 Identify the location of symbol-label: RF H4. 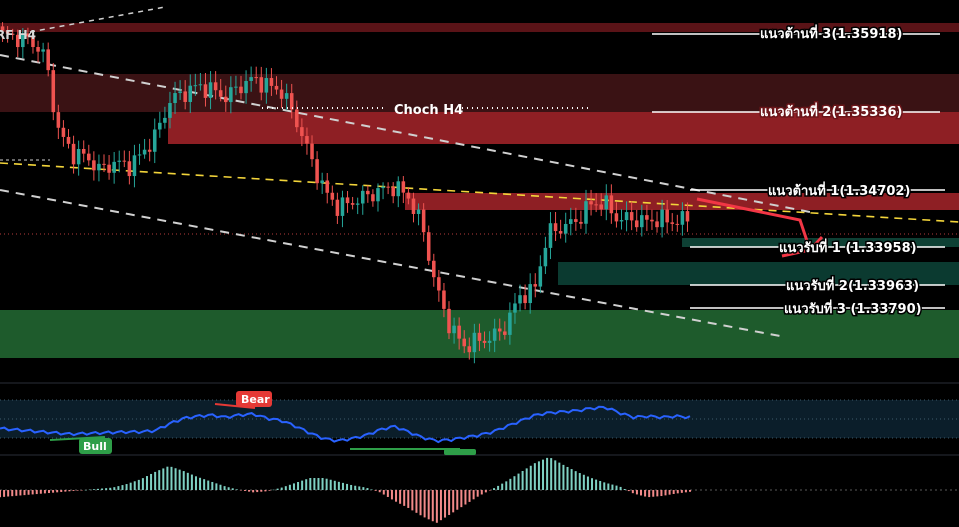
(18, 35).